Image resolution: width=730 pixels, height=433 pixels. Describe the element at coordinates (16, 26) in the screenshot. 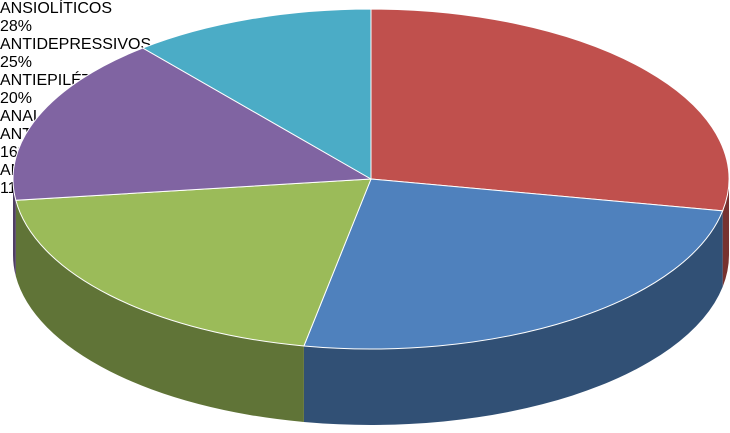

I see `value-label: 28%` at that location.